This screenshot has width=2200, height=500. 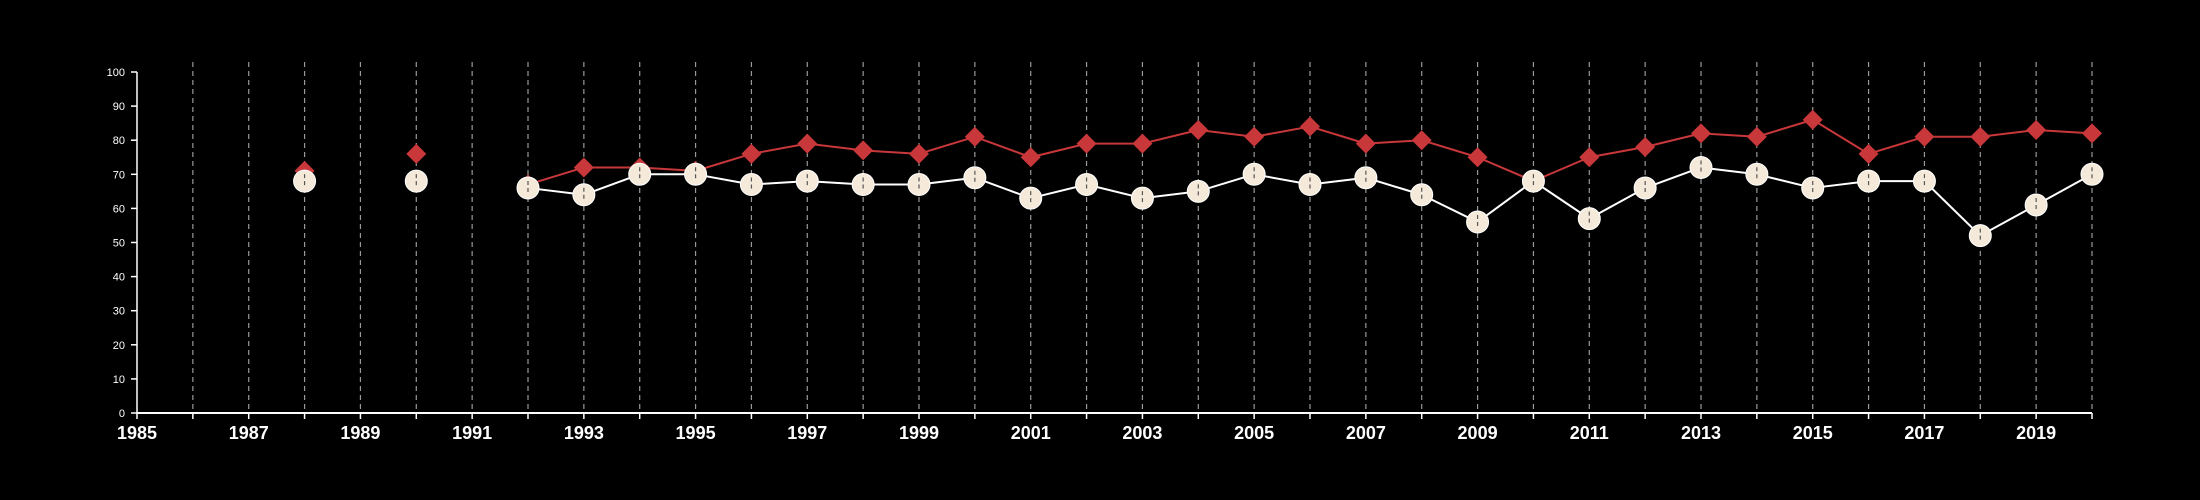 I want to click on x-tick-label-1991: 1991, so click(x=472, y=433).